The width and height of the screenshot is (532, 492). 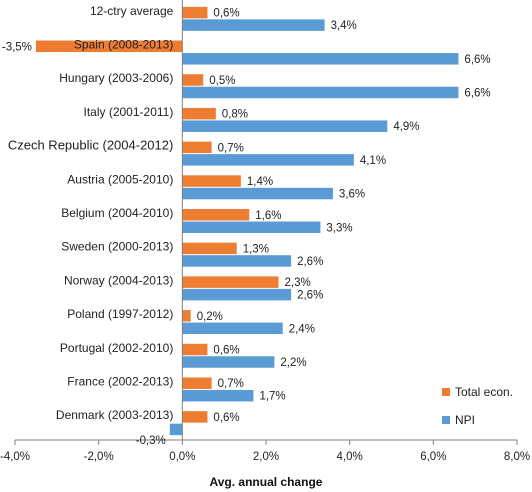 What do you see at coordinates (17, 47) in the screenshot?
I see `value-label-total-econ-spain-2008-2013: -3,5%` at bounding box center [17, 47].